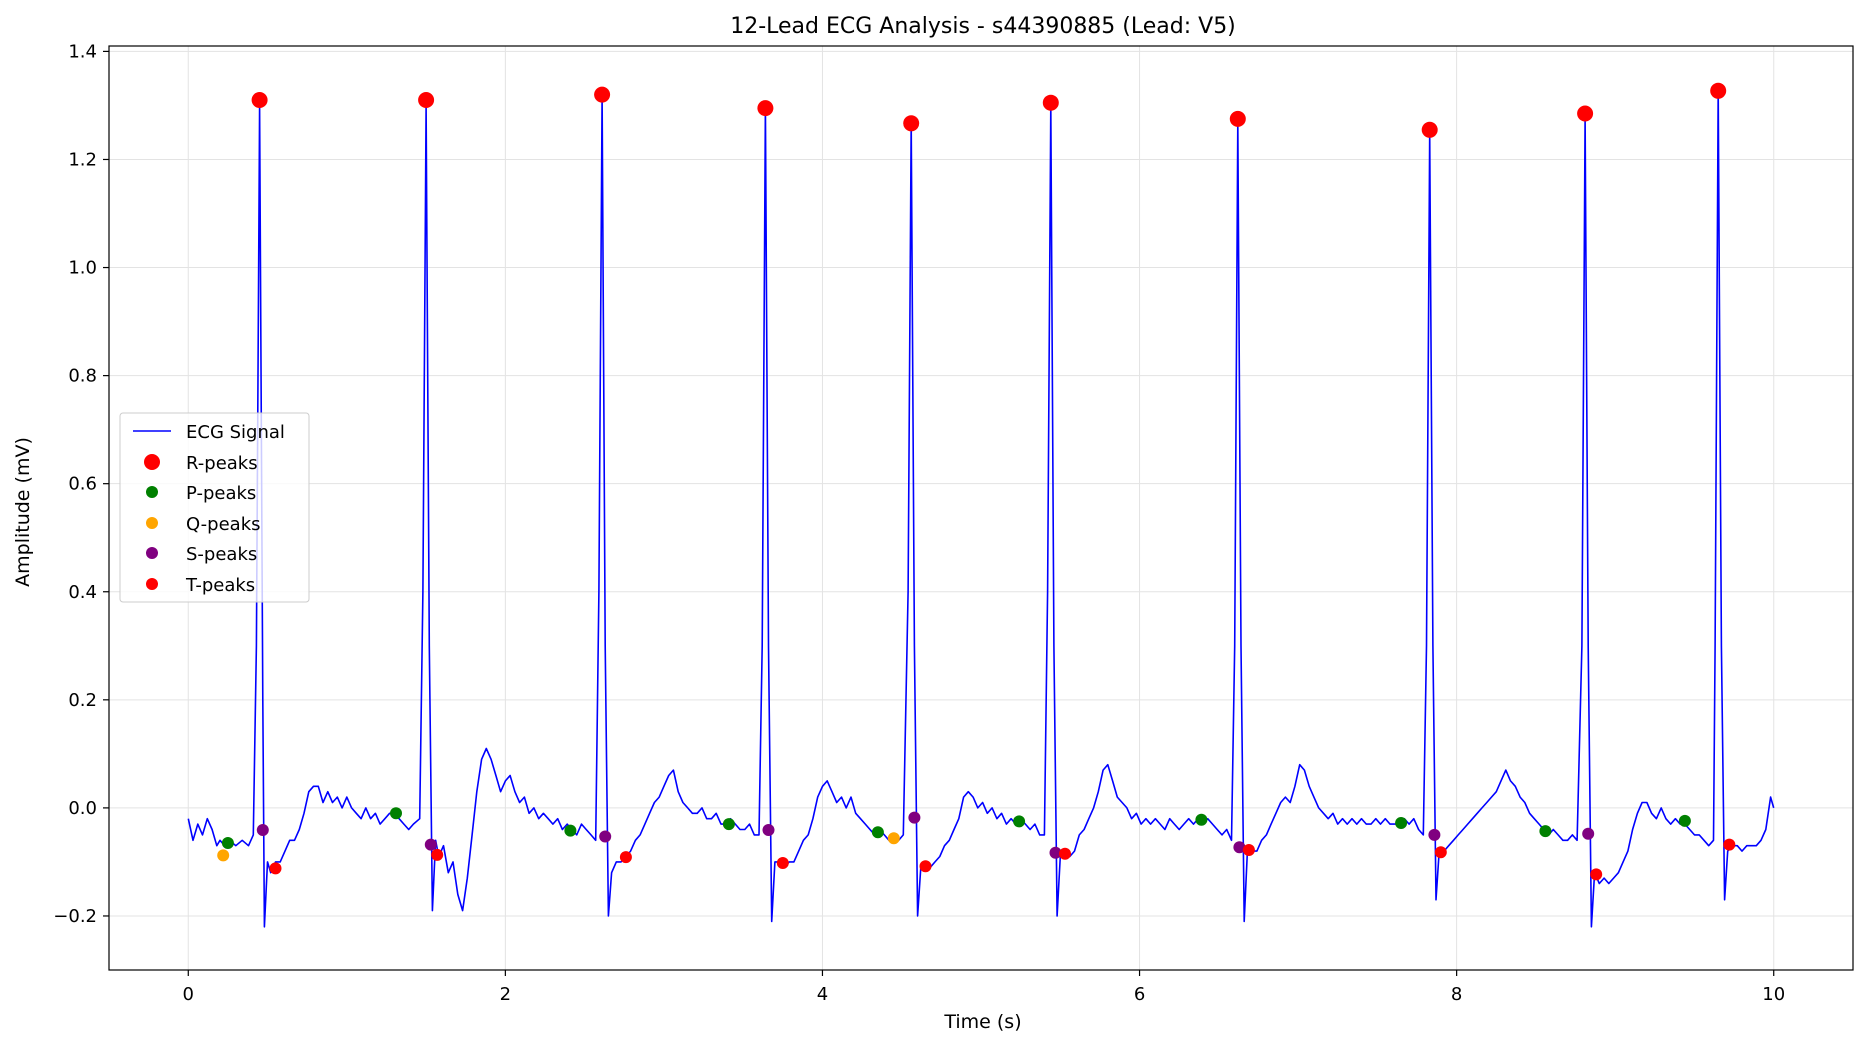  I want to click on legend-label-r-peaks: R-peaks, so click(222, 463).